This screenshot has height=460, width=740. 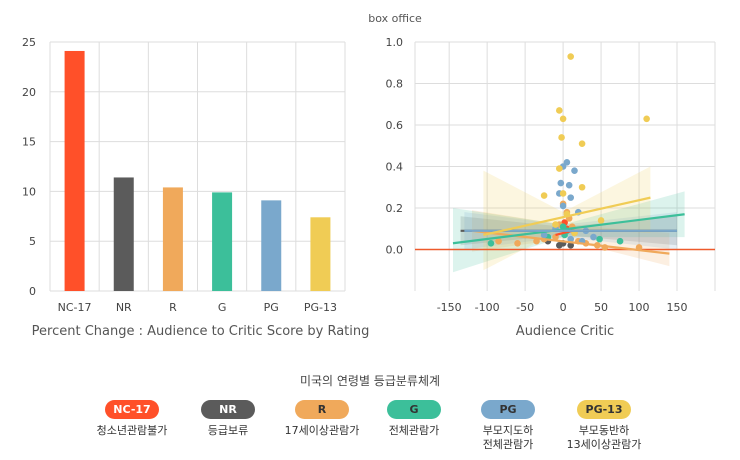 What do you see at coordinates (322, 409) in the screenshot?
I see `legend-badge-r: R` at bounding box center [322, 409].